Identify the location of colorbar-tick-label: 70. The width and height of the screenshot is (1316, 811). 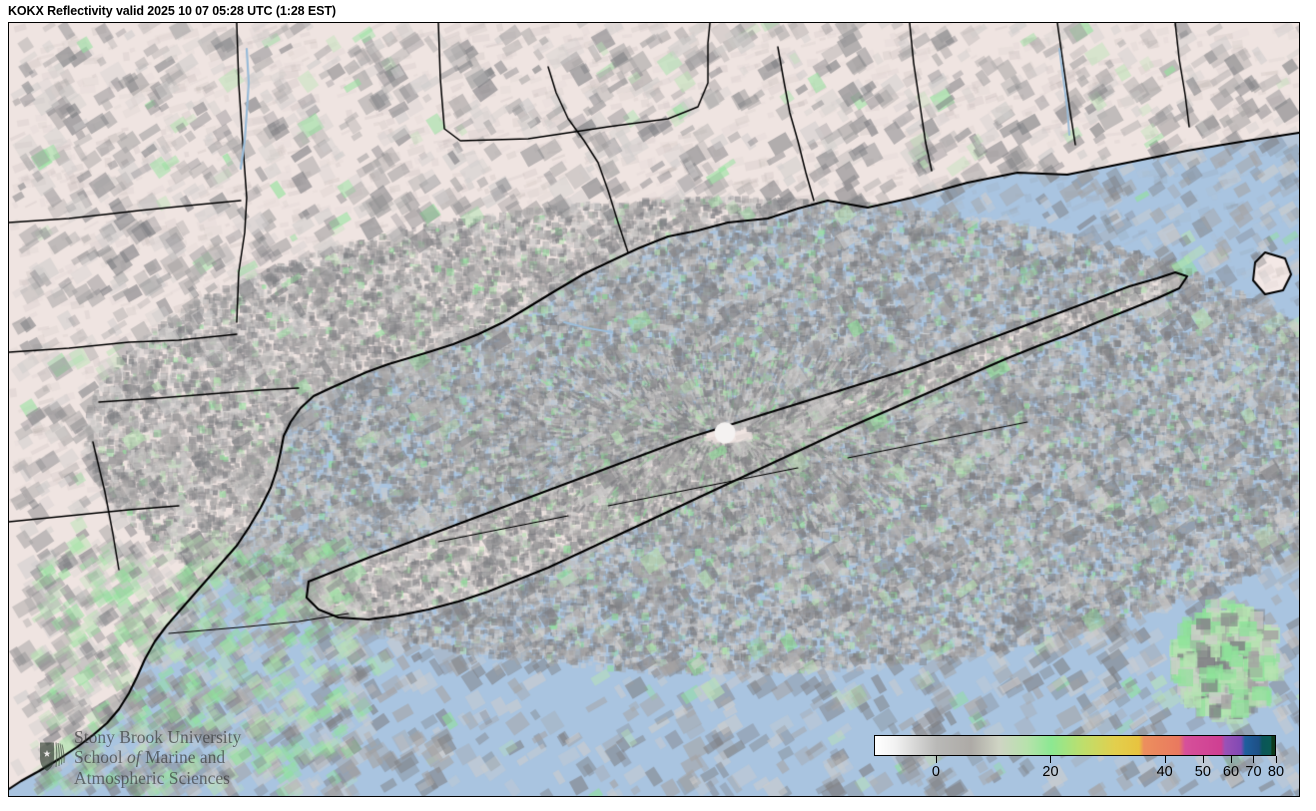
(1253, 772).